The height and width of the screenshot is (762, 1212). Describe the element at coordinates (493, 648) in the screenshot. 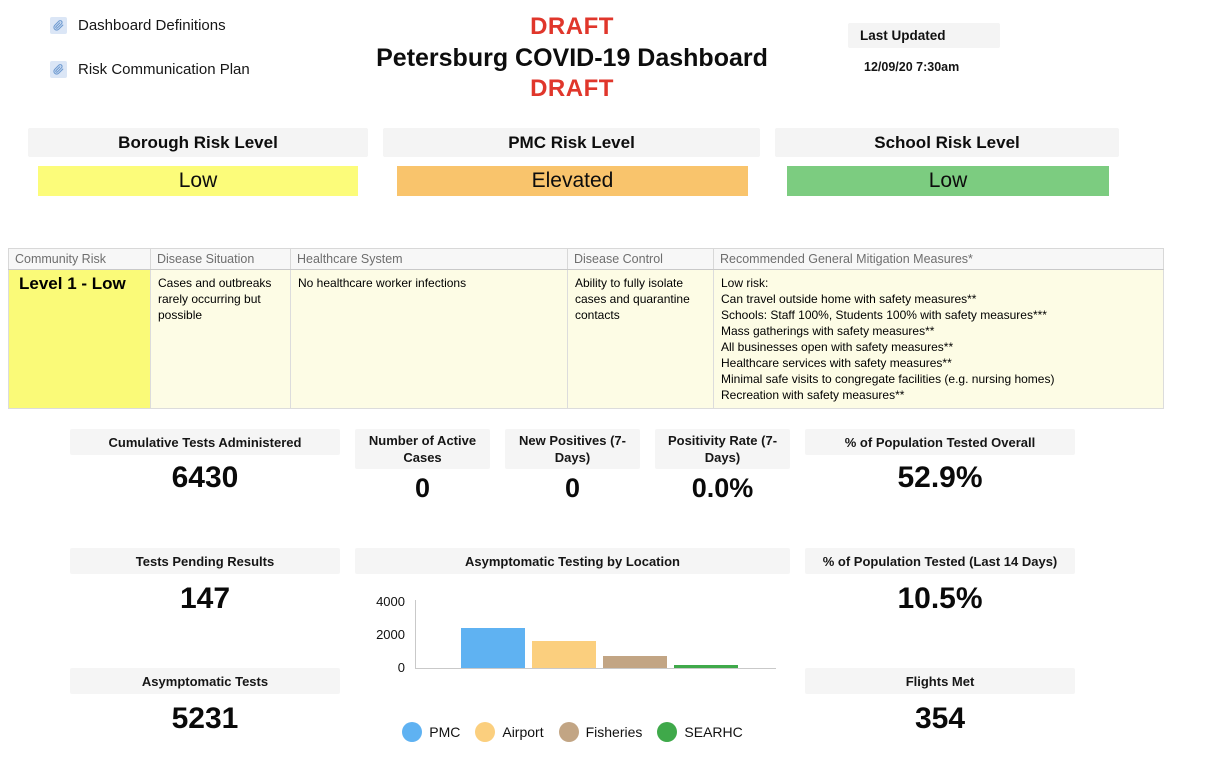

I see `bar-pmc` at that location.